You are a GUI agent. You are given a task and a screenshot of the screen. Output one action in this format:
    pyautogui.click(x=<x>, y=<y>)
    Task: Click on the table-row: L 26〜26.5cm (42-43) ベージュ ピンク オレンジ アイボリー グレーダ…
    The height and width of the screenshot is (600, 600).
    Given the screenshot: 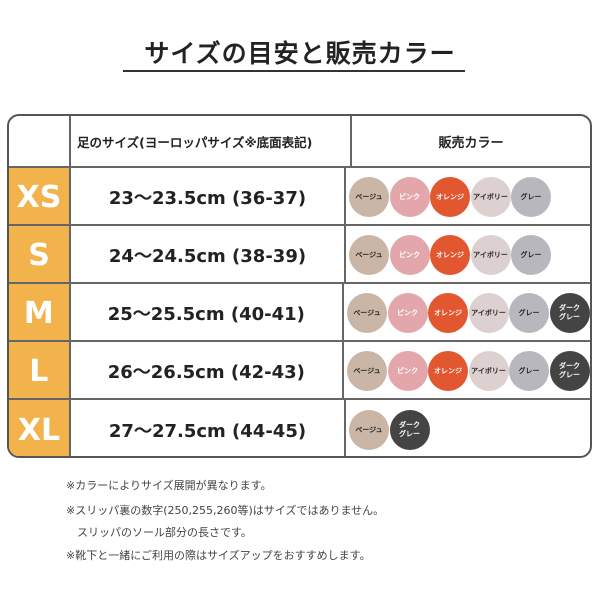 What is the action you would take?
    pyautogui.click(x=299, y=370)
    